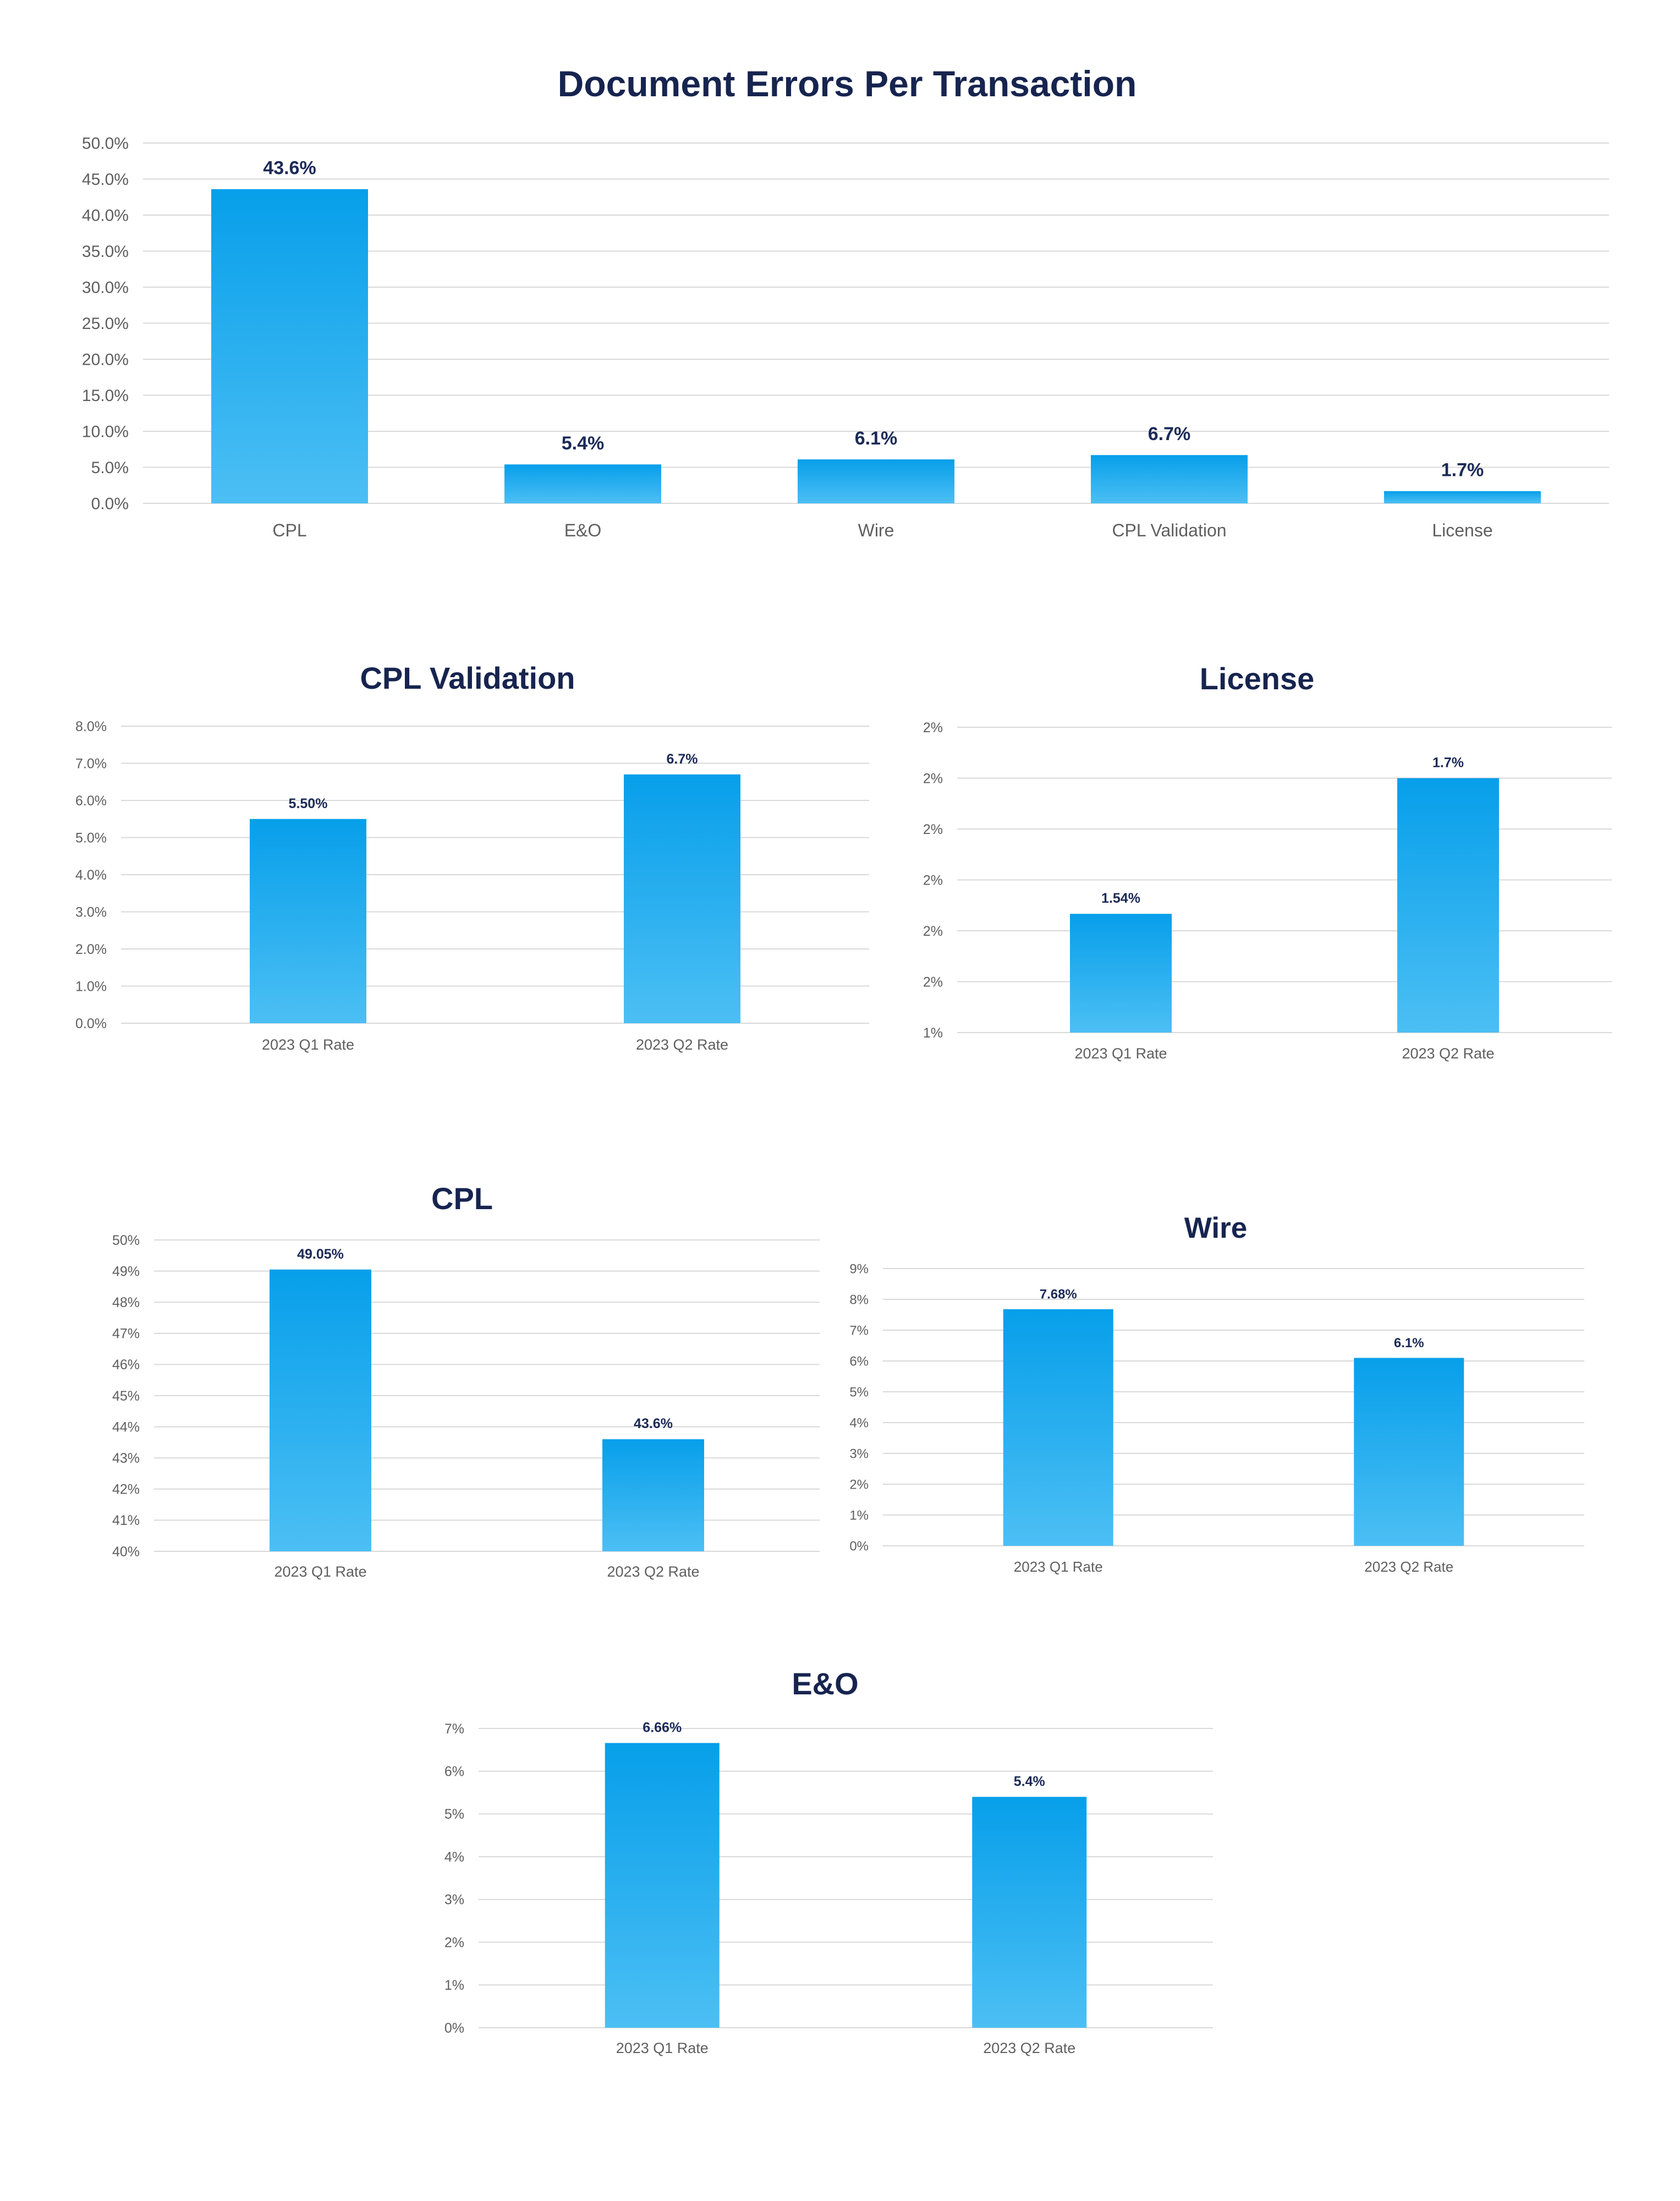 The image size is (1680, 2201). Describe the element at coordinates (110, 468) in the screenshot. I see `y-tick-label: 5.0%` at that location.